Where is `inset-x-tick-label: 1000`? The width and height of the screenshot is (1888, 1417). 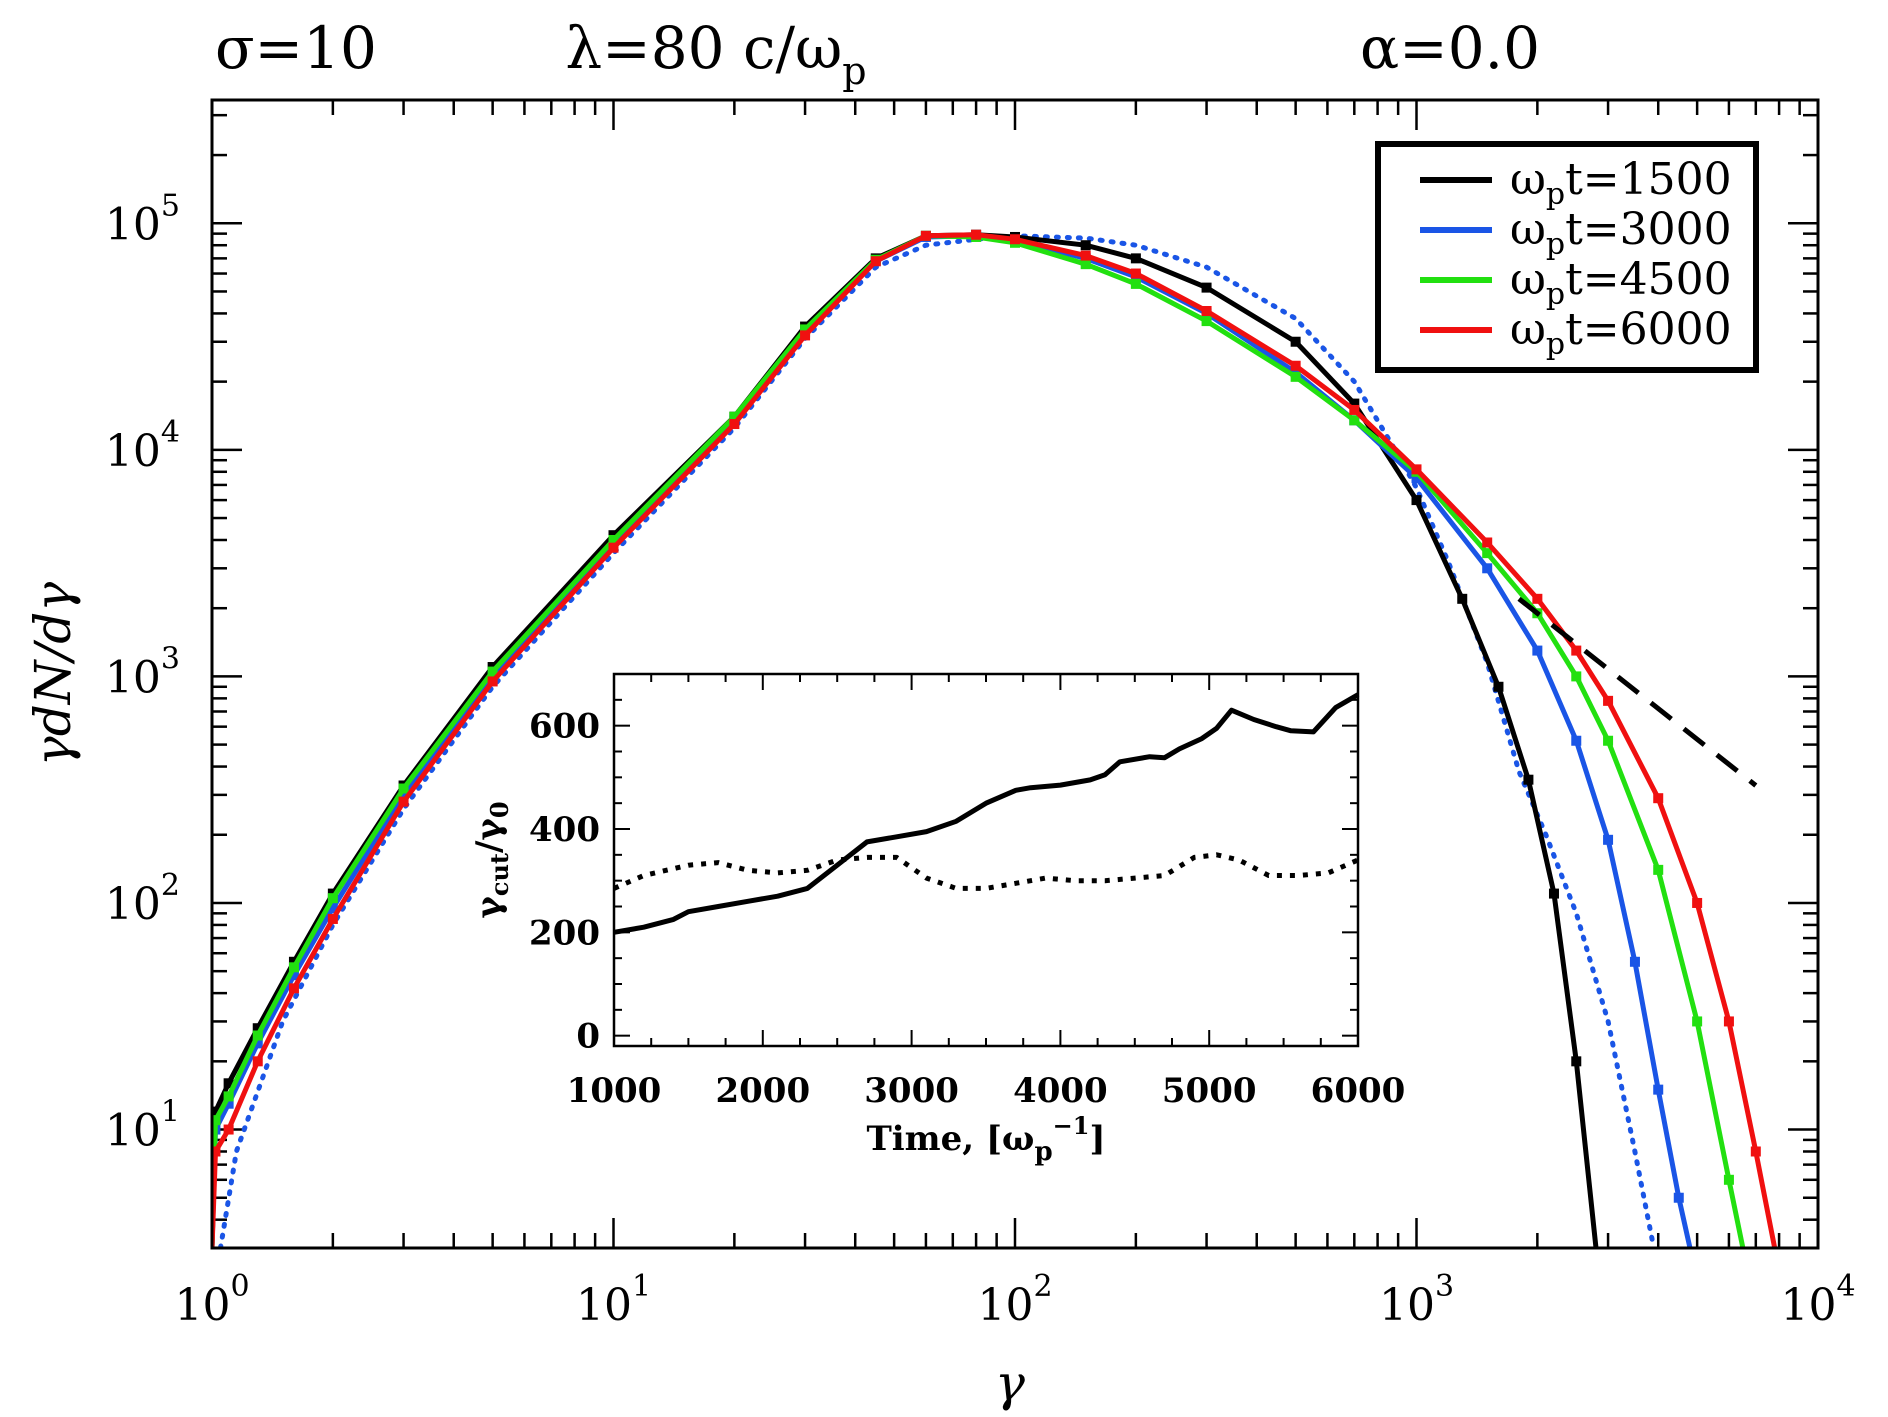 inset-x-tick-label: 1000 is located at coordinates (614, 1091).